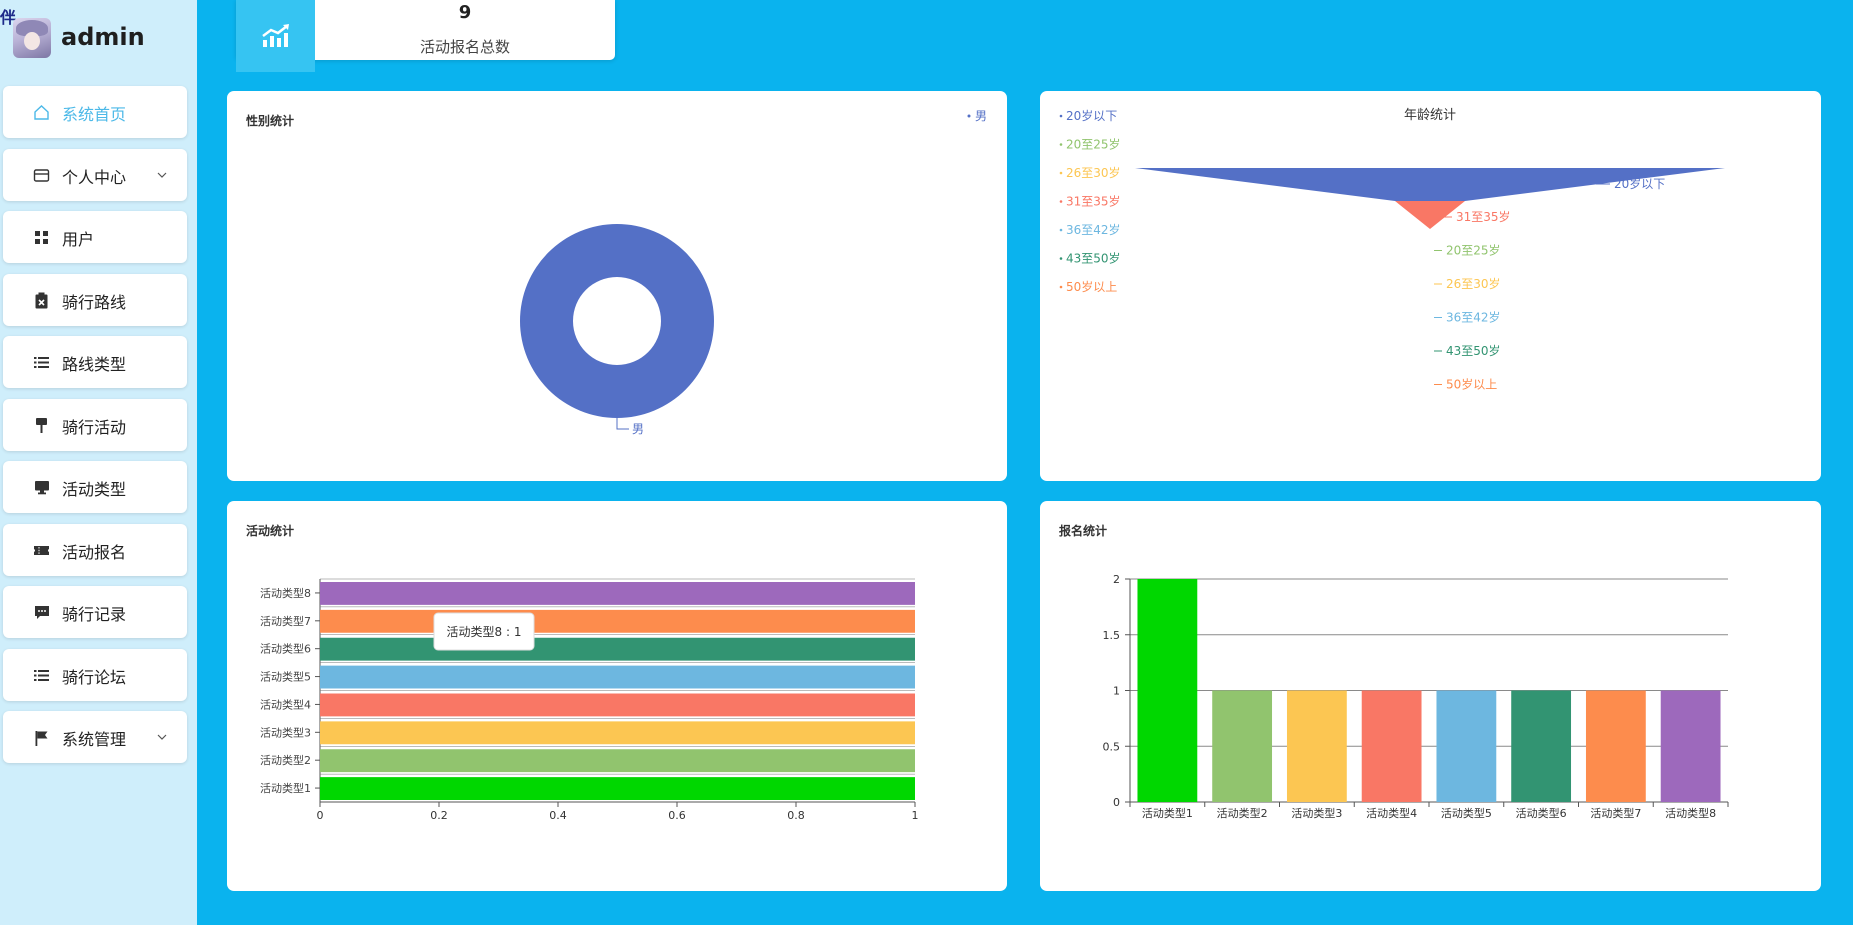 The height and width of the screenshot is (925, 1853). Describe the element at coordinates (95, 237) in the screenshot. I see `sidebar-item-3: 用户` at that location.